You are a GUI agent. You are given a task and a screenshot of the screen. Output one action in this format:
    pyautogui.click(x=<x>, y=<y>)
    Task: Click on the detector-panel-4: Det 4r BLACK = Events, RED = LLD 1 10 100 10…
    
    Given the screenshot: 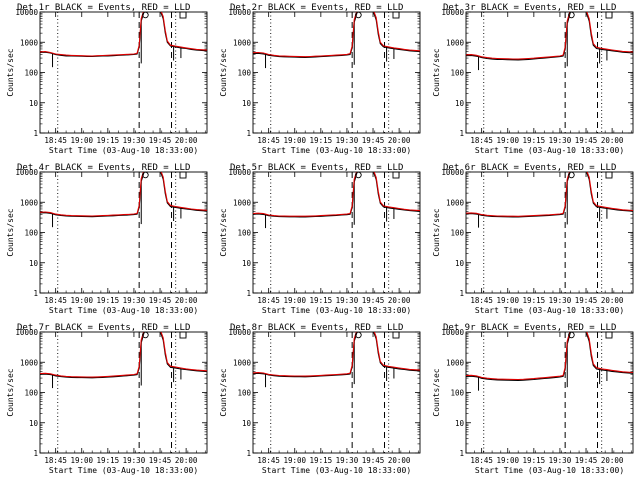 What is the action you would take?
    pyautogui.click(x=106, y=240)
    